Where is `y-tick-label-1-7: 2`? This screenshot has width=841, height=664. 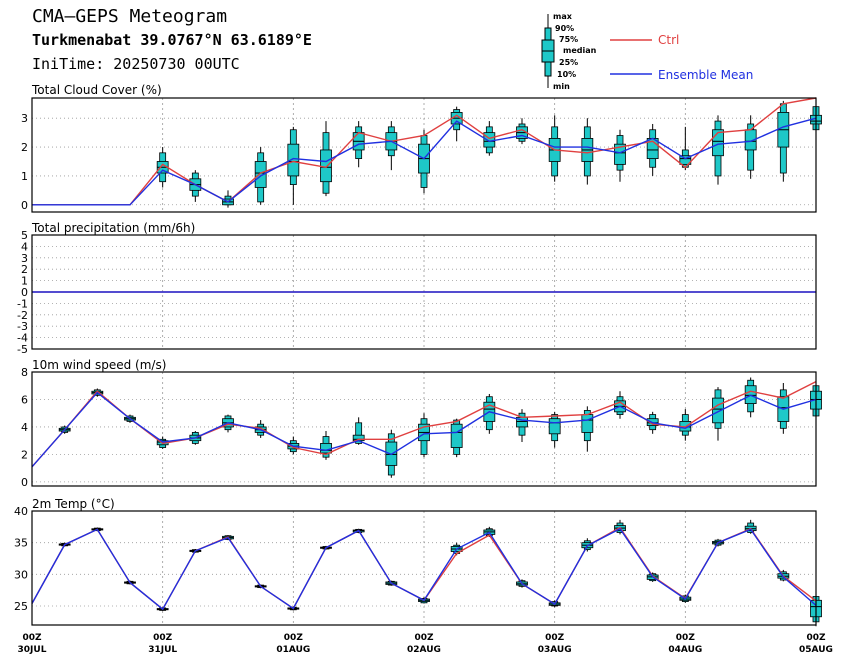 y-tick-label-1-7: 2 is located at coordinates (24, 269).